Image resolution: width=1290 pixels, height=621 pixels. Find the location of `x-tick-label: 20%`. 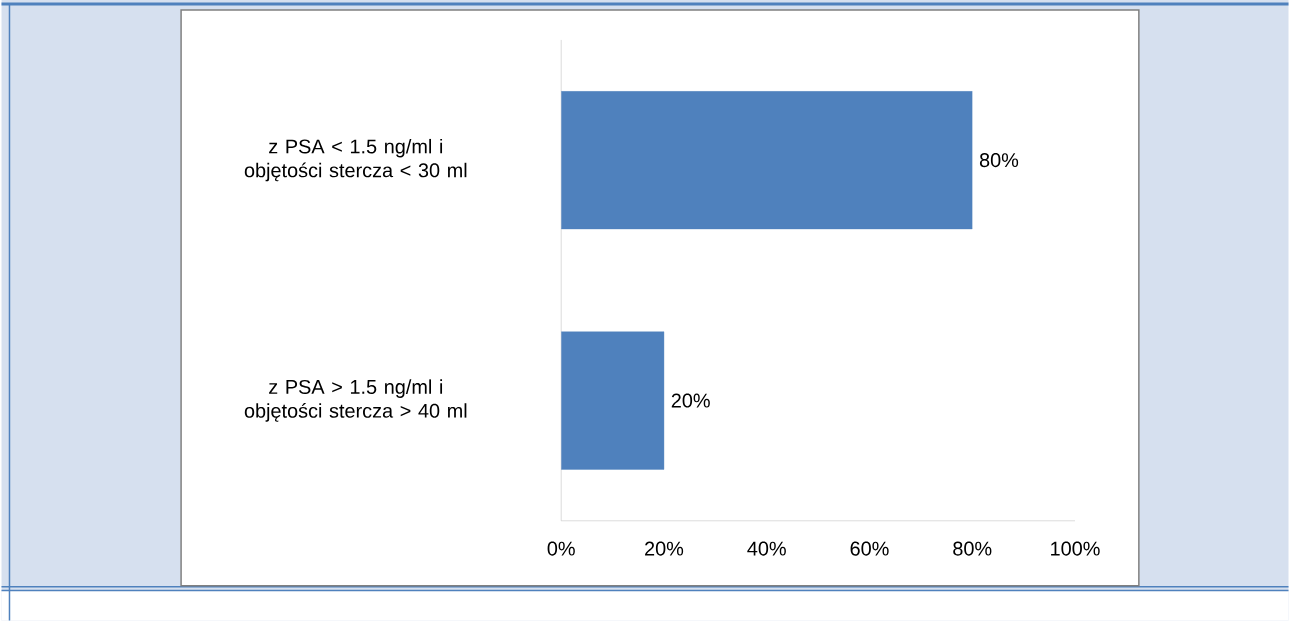

x-tick-label: 20% is located at coordinates (664, 548).